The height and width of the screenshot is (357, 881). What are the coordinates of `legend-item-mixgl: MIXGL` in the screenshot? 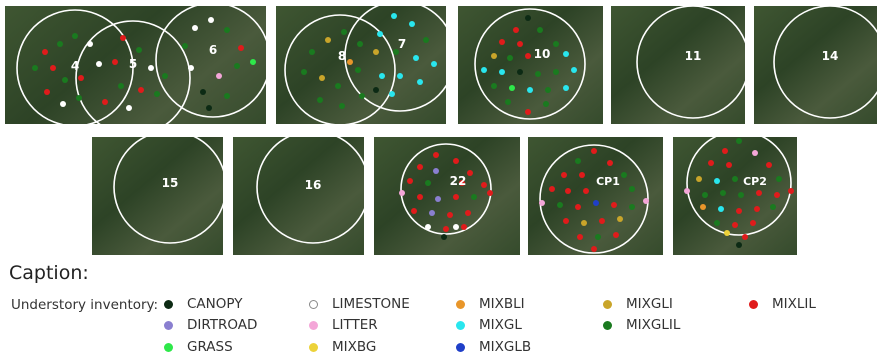 It's located at (489, 325).